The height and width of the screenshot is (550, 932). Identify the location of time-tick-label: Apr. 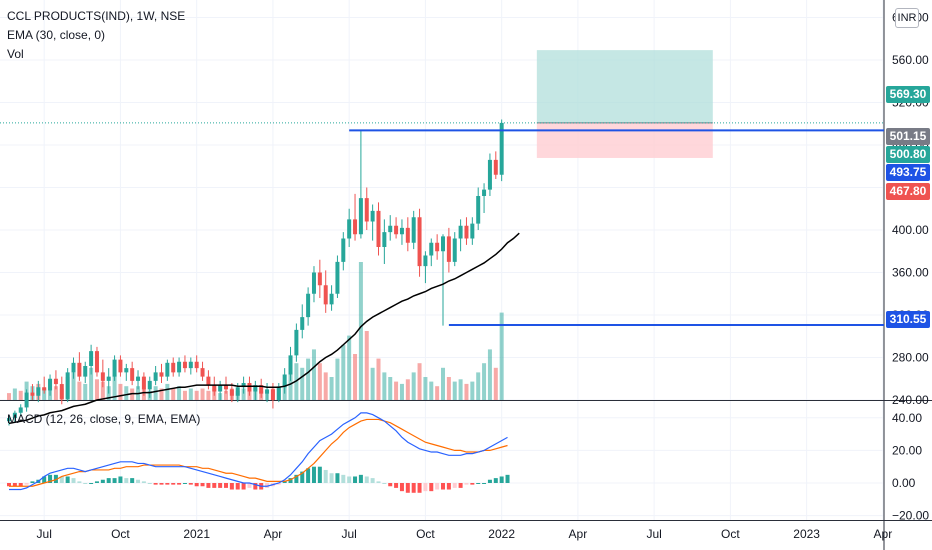
(578, 534).